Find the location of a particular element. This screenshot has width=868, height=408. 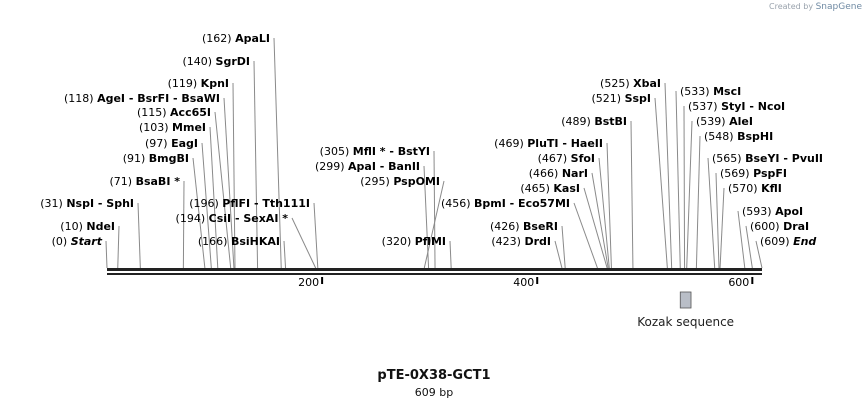

restriction-site-label: (600) DraI is located at coordinates (779, 226).